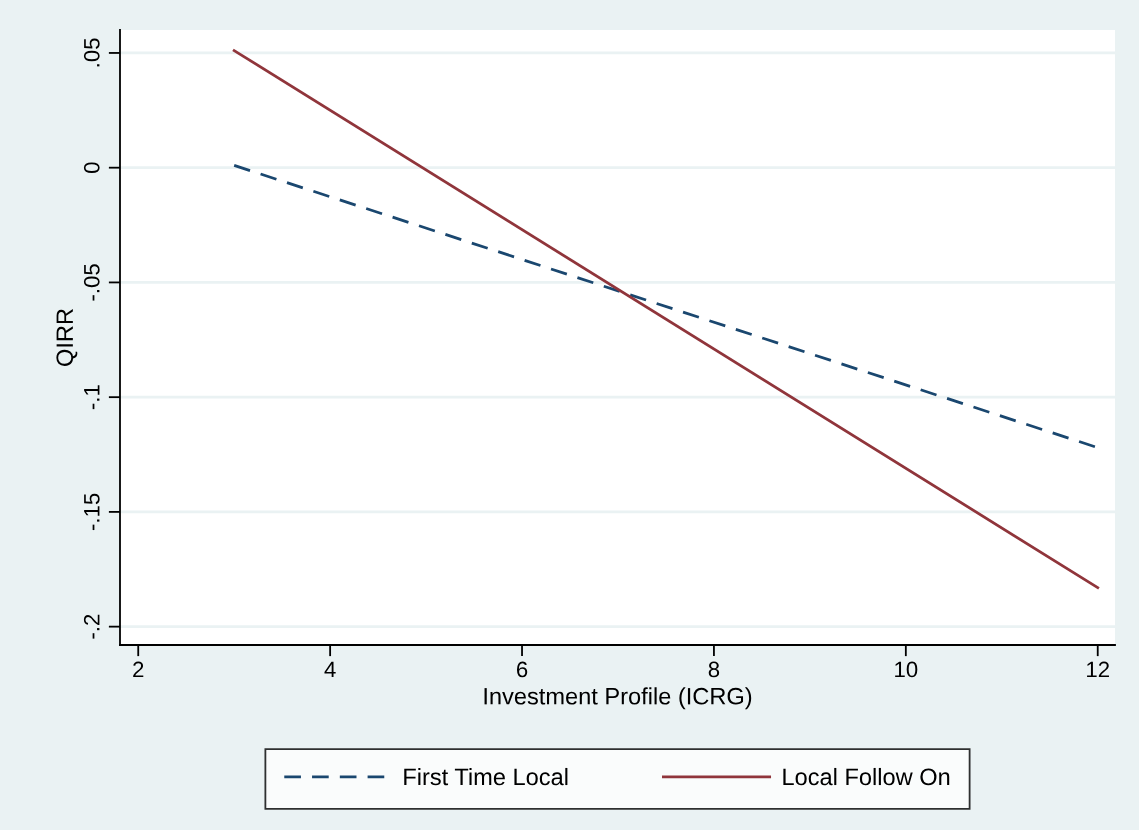  What do you see at coordinates (522, 669) in the screenshot?
I see `x-tick-label: 6` at bounding box center [522, 669].